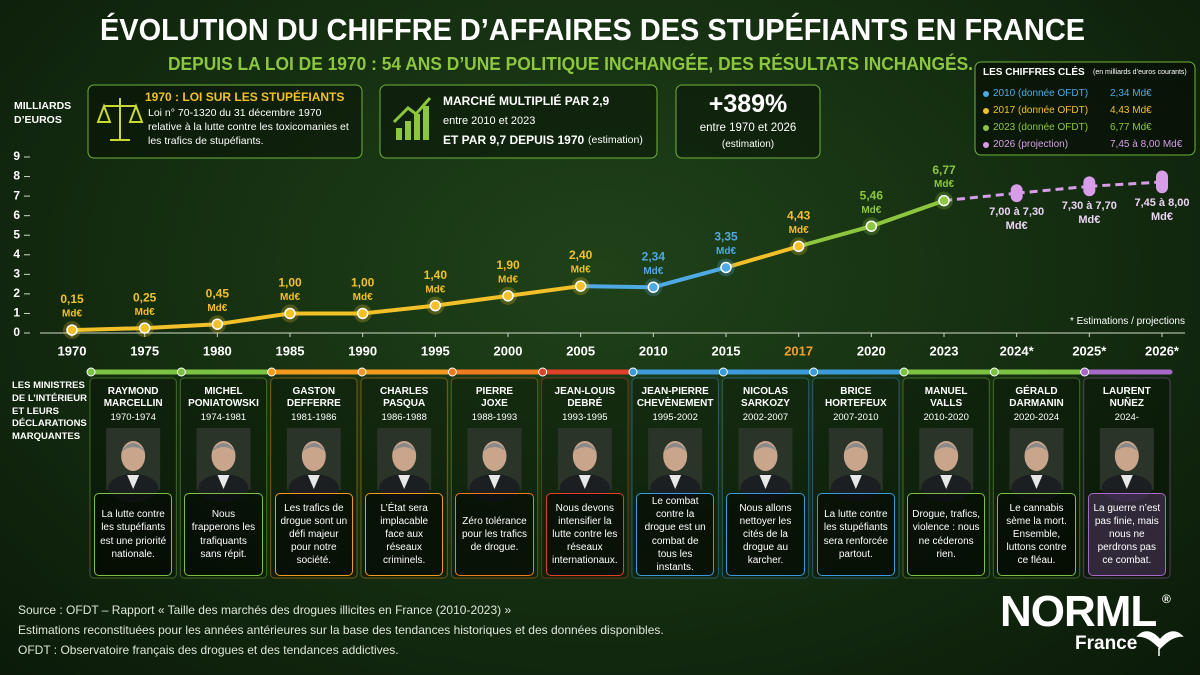 This screenshot has width=1200, height=675. I want to click on minister-last-name: SARKOZY, so click(765, 403).